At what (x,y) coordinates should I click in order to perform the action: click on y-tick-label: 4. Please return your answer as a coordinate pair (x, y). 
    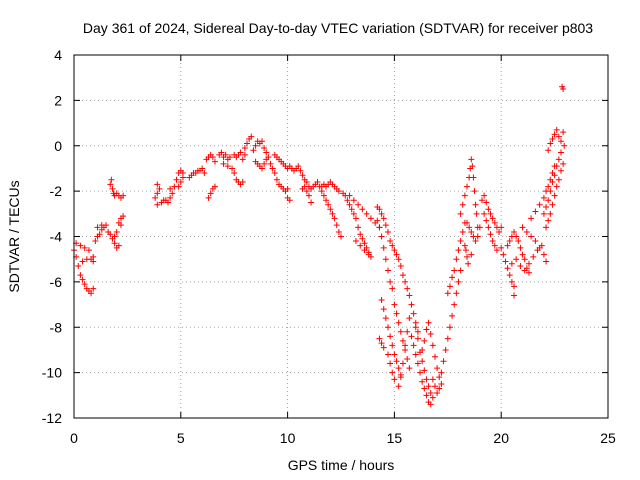
    Looking at the image, I should click on (58, 55).